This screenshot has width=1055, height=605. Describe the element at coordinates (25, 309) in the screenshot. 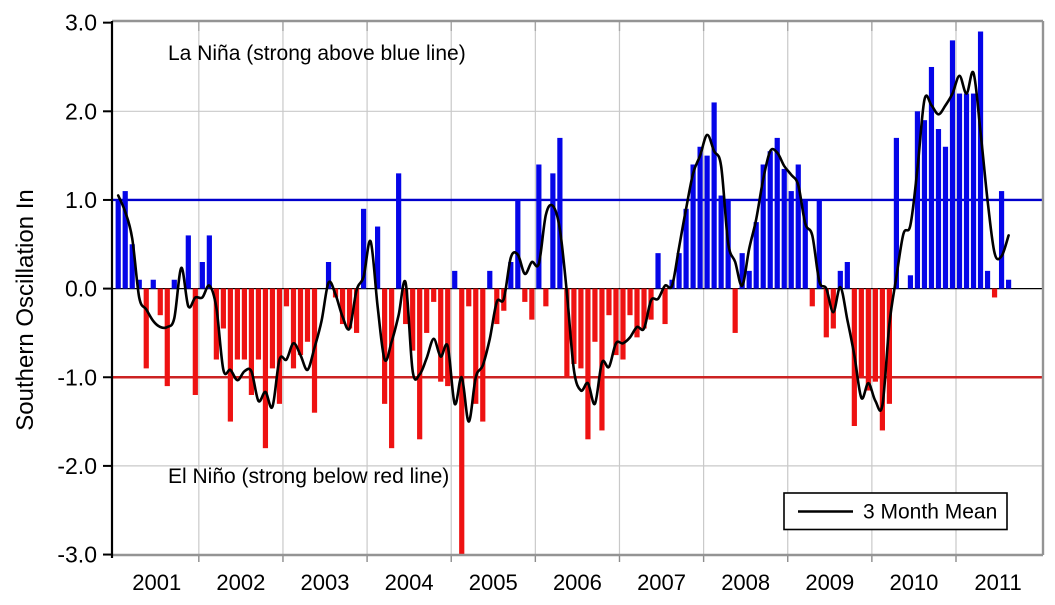

I see `y-axis-title: Southern Oscillation In` at that location.